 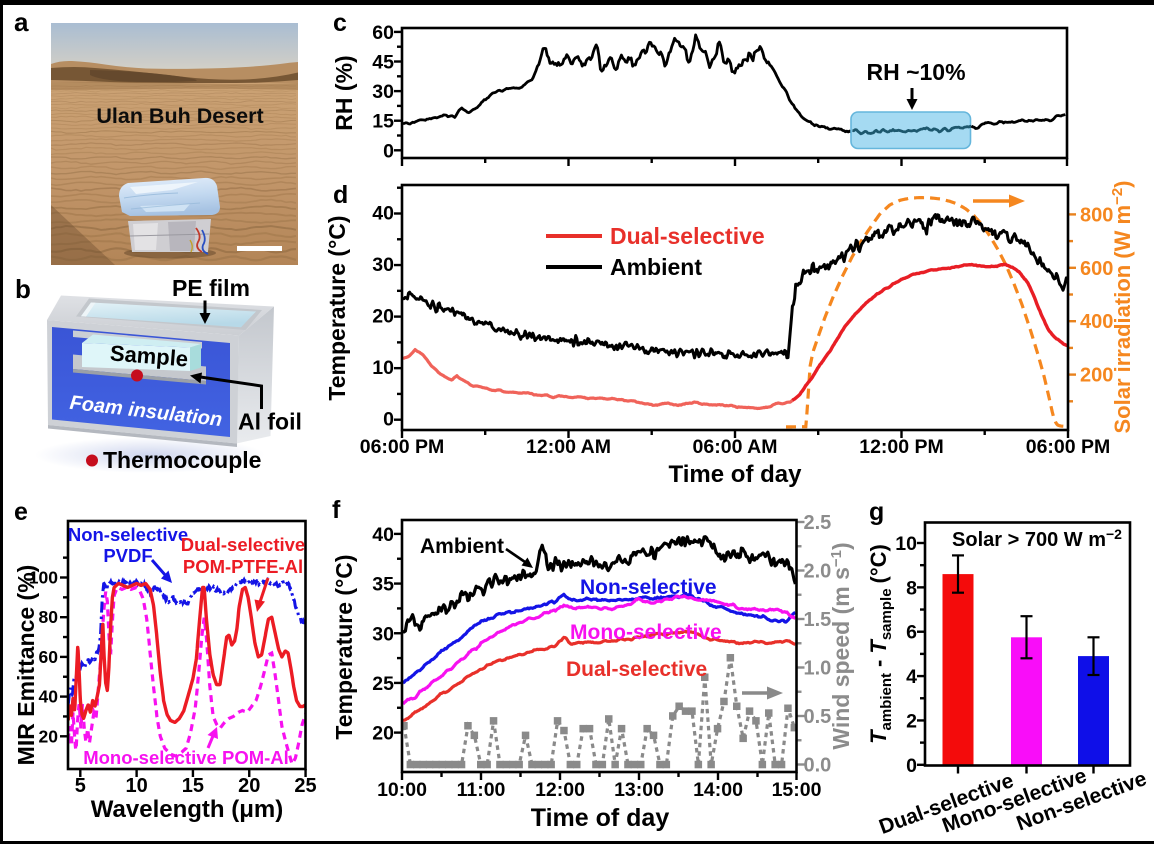 I want to click on svg-text: 11:00, so click(x=481, y=790).